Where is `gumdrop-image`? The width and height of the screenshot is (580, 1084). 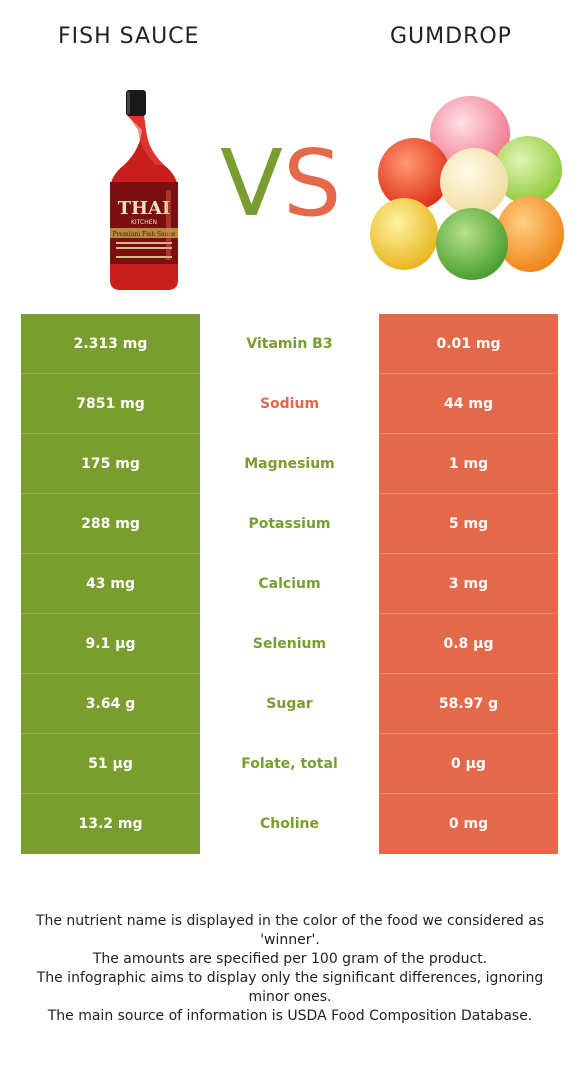
gumdrop-image is located at coordinates (467, 188).